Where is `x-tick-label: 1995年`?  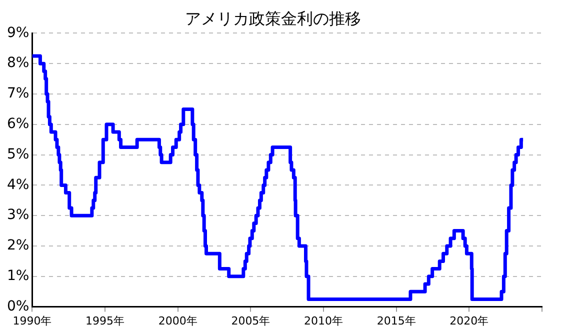 x-tick-label: 1995年 is located at coordinates (105, 321).